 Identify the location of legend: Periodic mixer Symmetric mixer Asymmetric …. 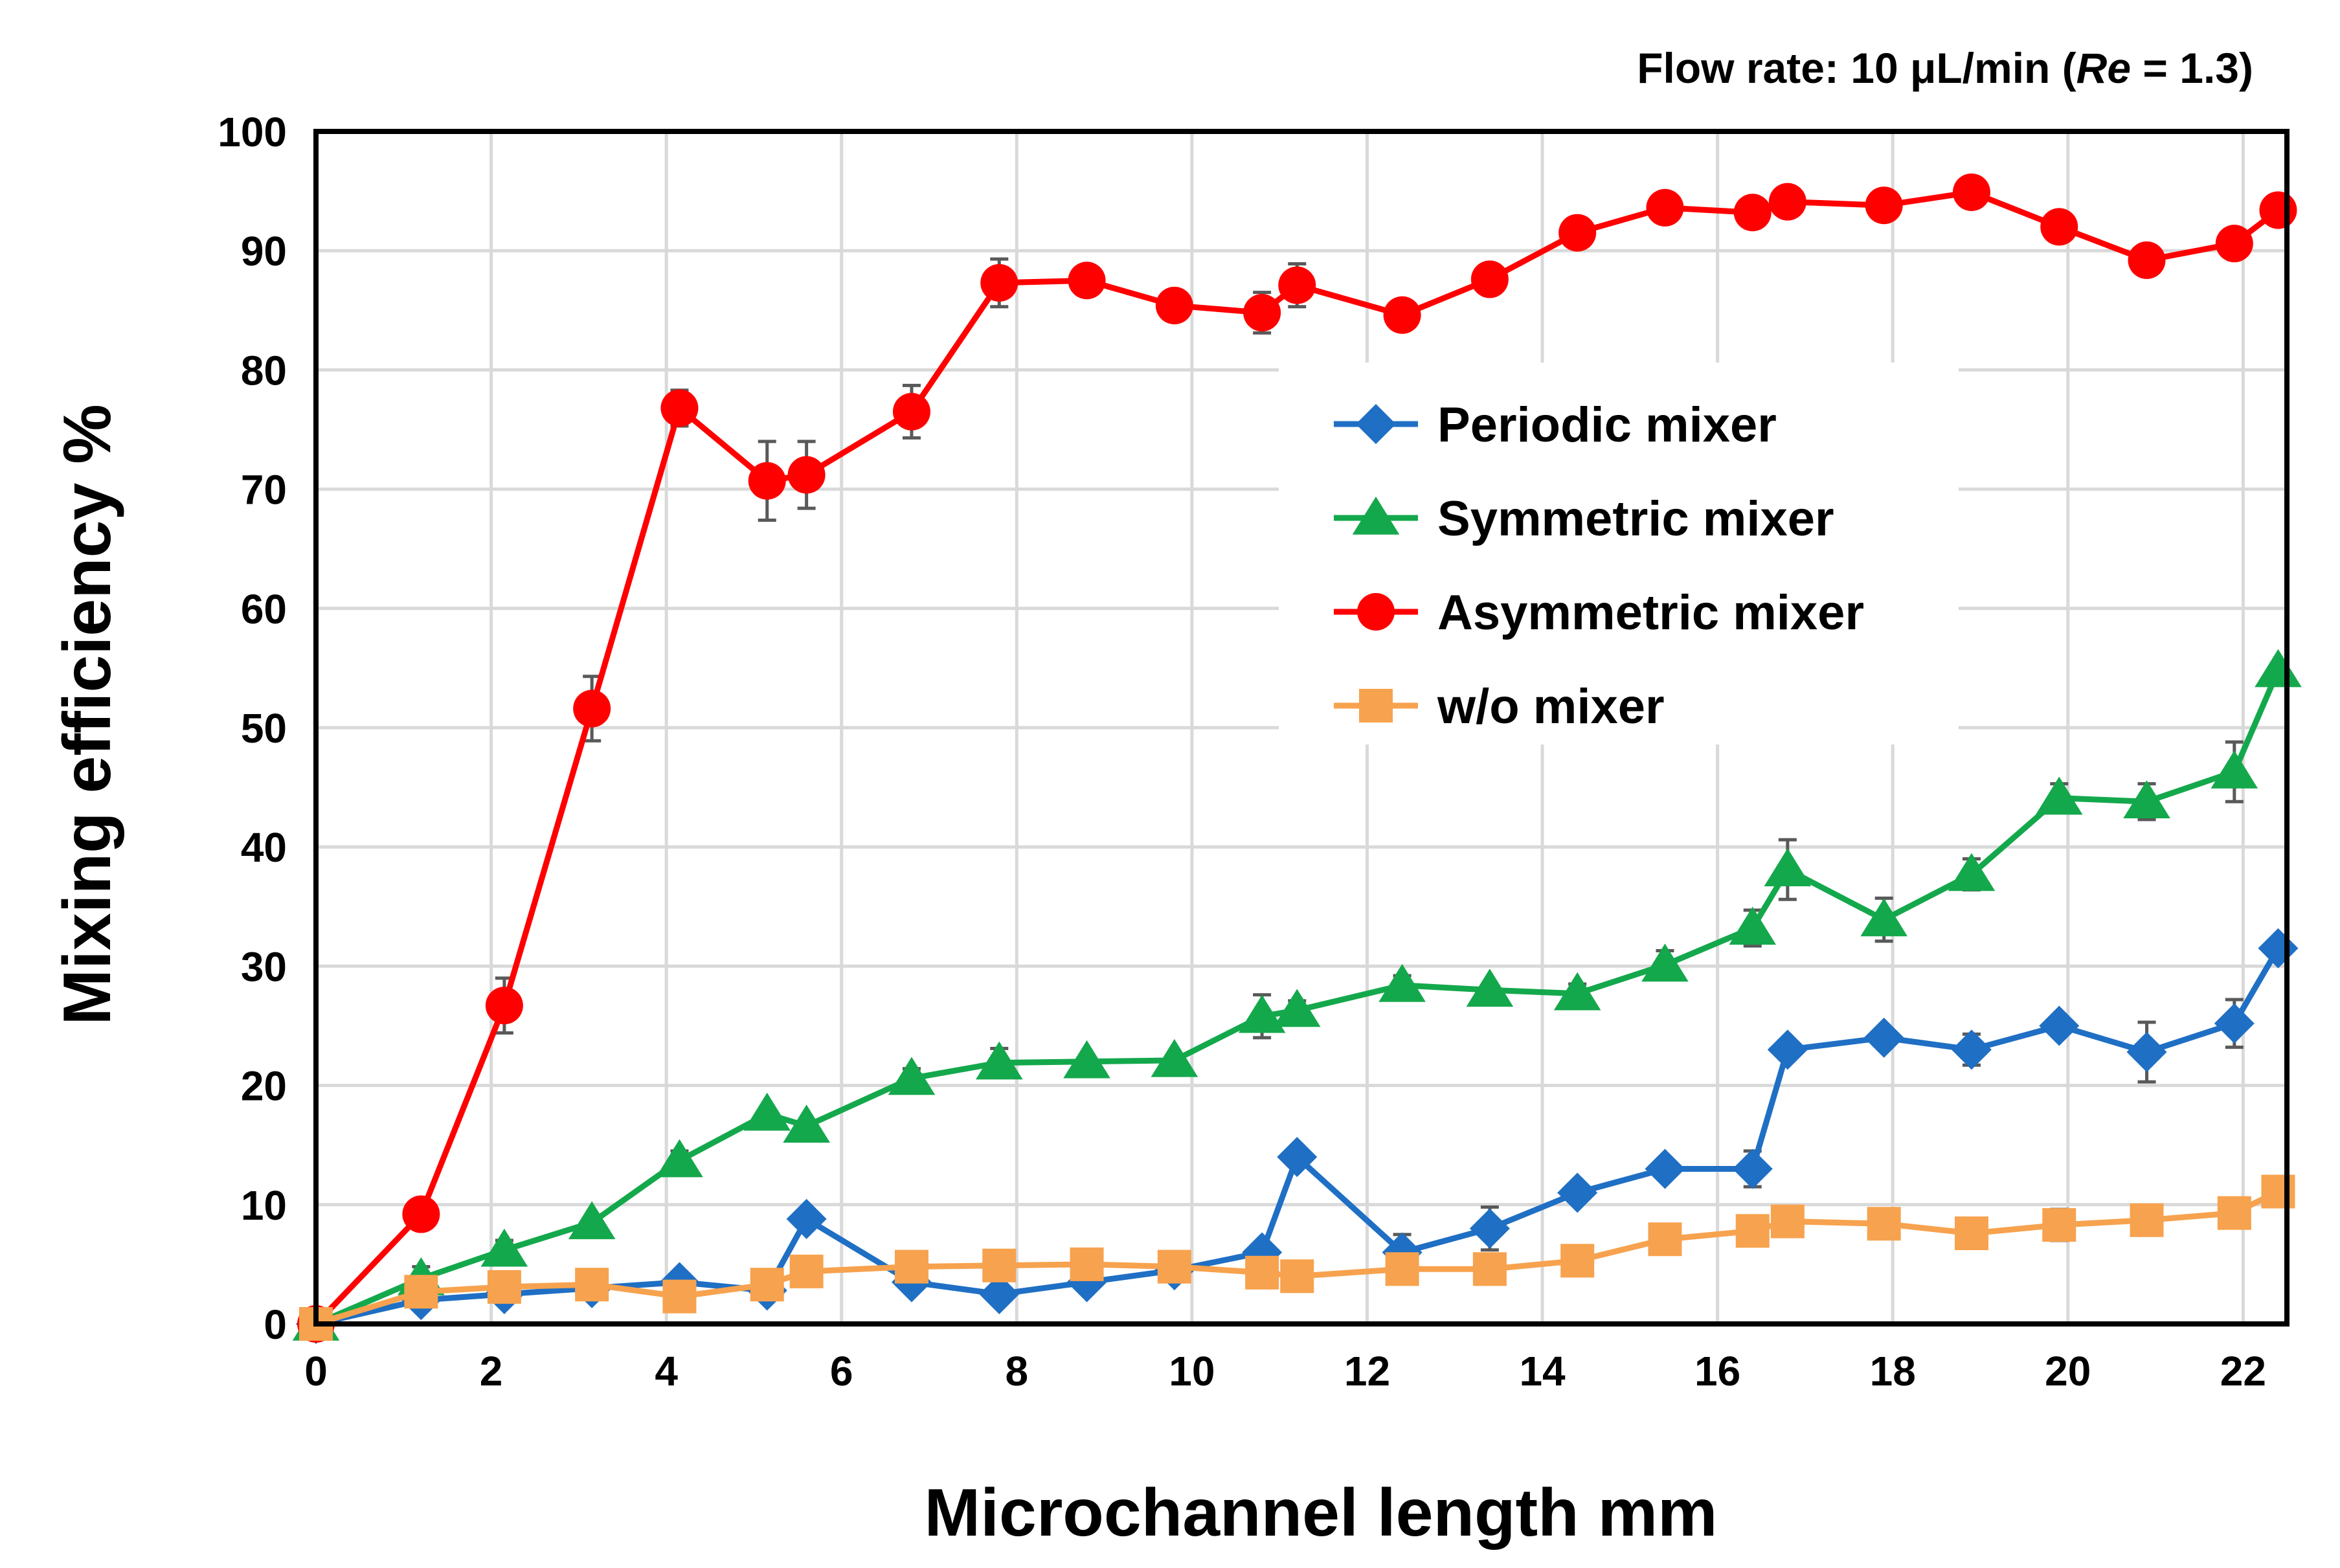
(1619, 554).